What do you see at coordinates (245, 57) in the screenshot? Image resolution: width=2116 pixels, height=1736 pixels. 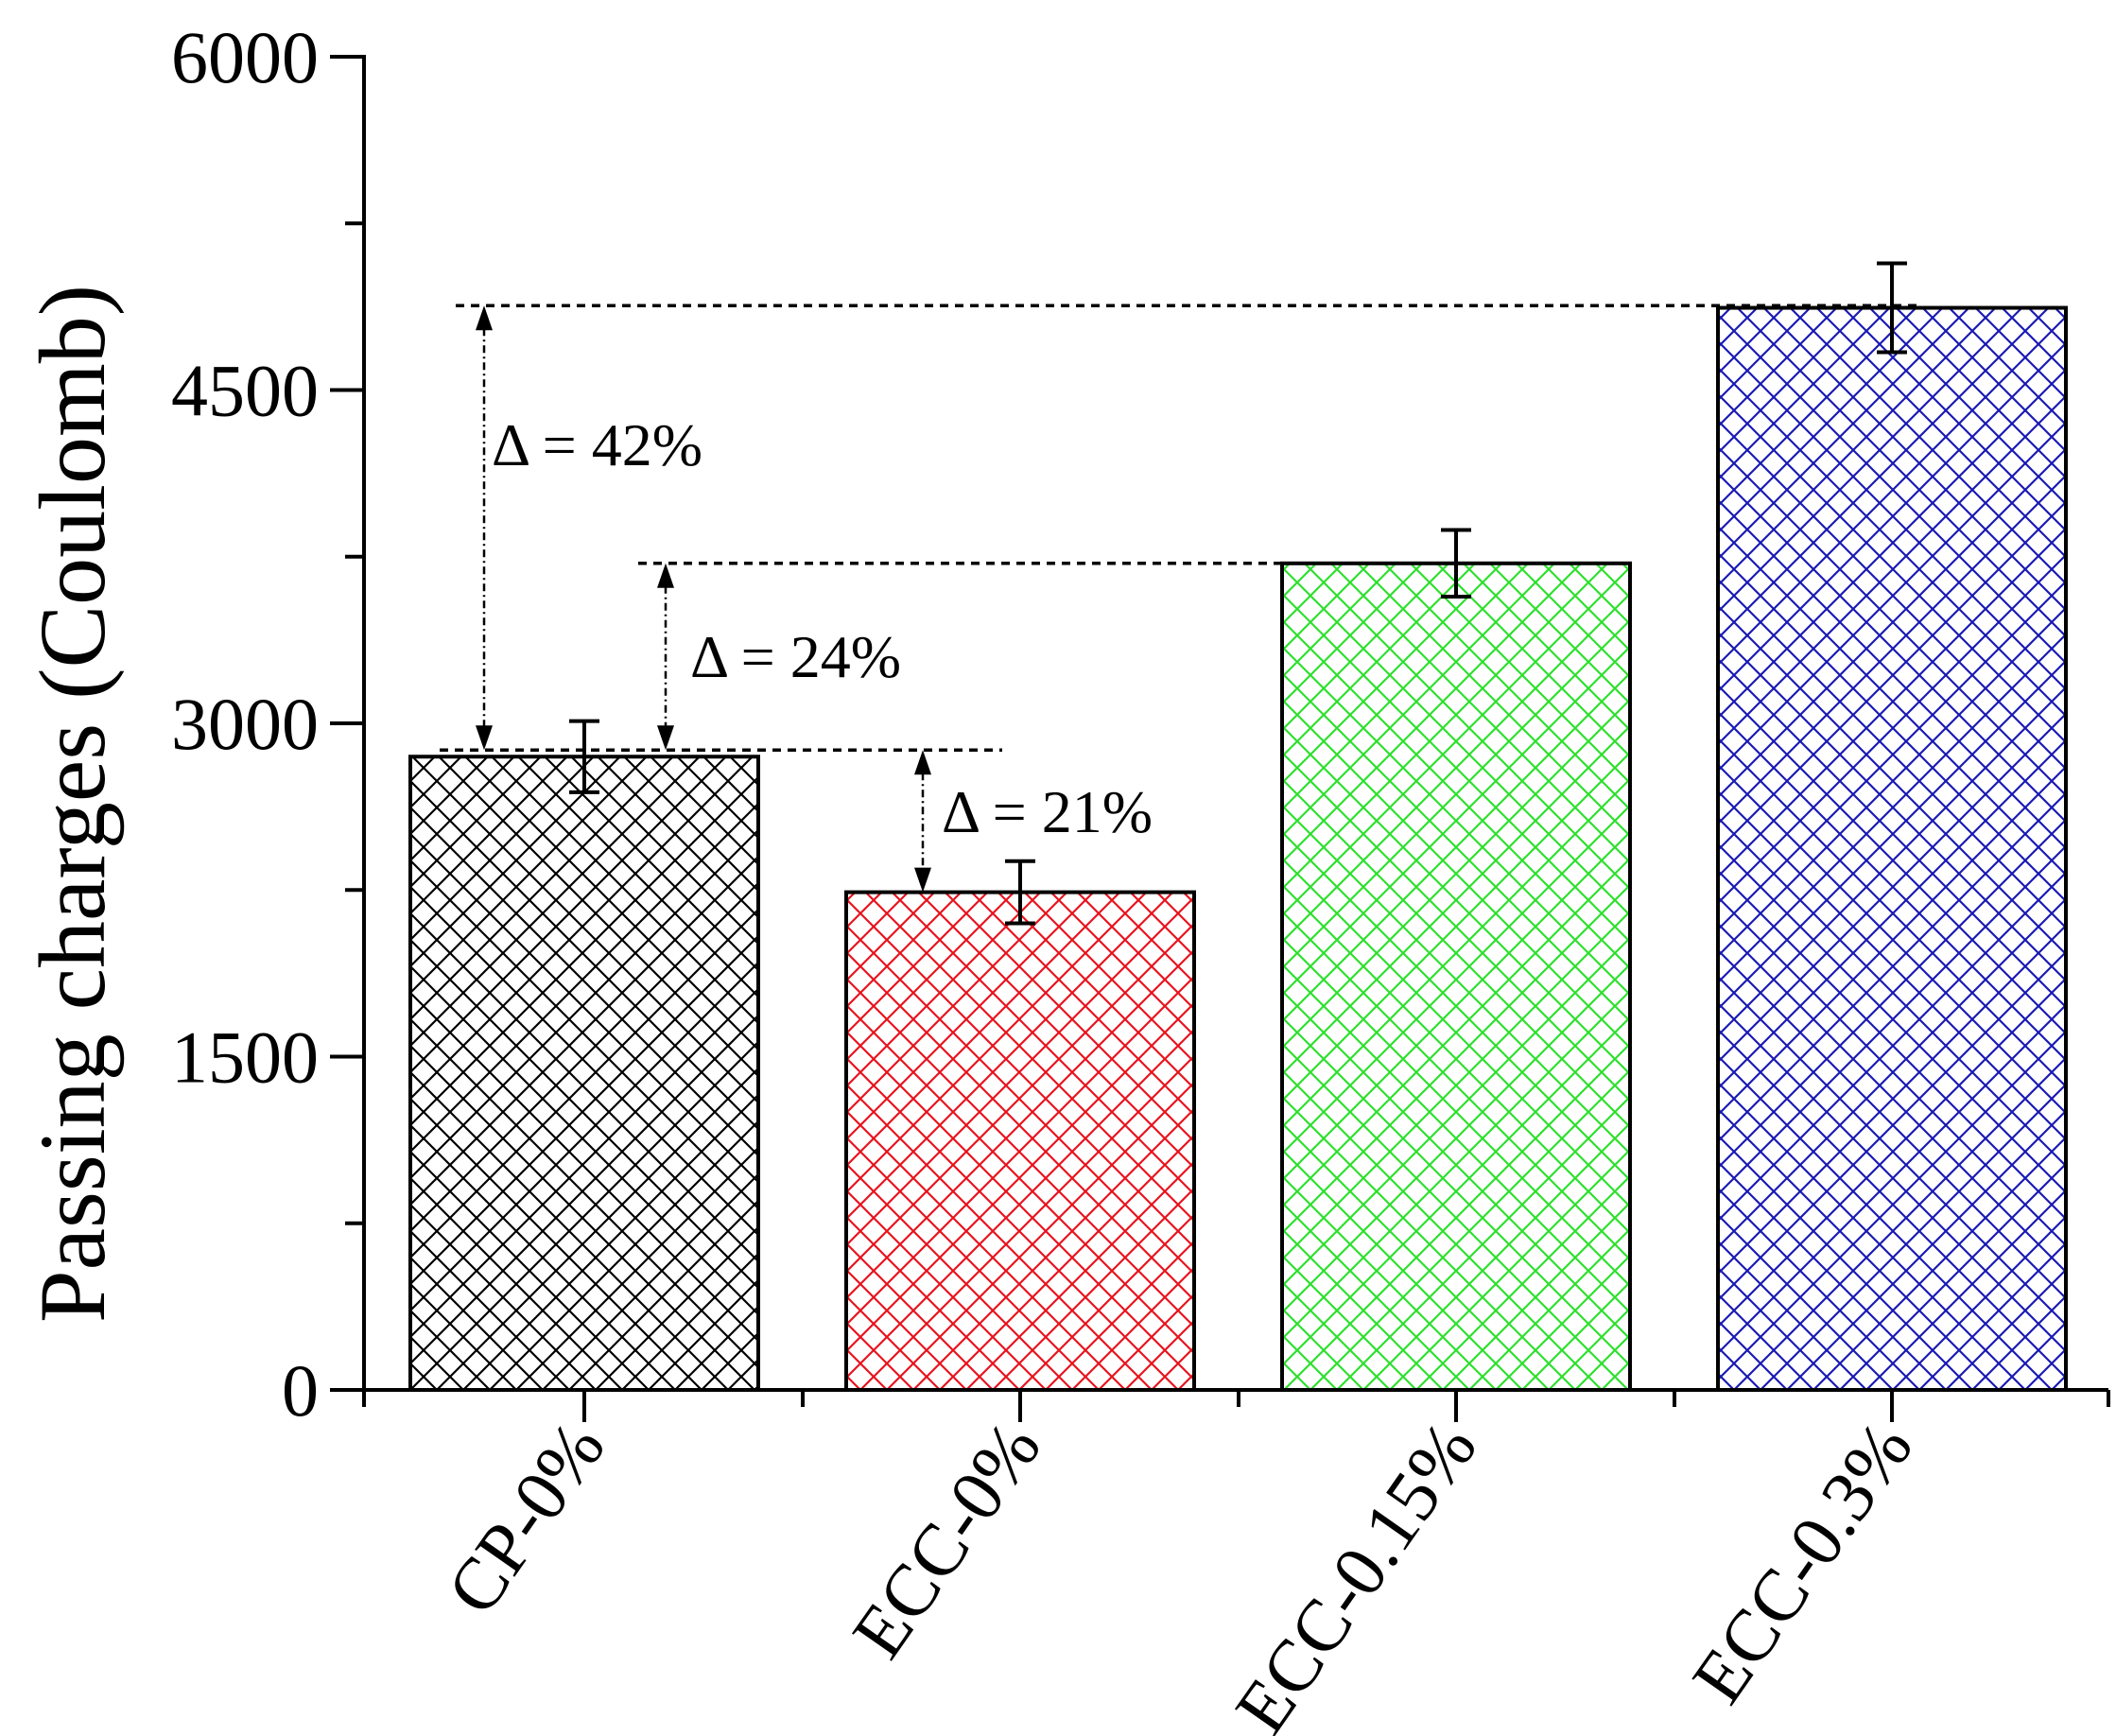 I see `y-tick-label: 6000` at bounding box center [245, 57].